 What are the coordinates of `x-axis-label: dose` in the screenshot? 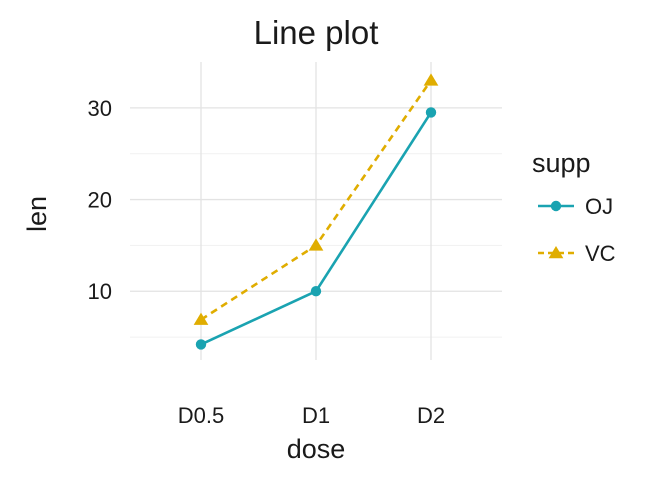 It's located at (316, 449).